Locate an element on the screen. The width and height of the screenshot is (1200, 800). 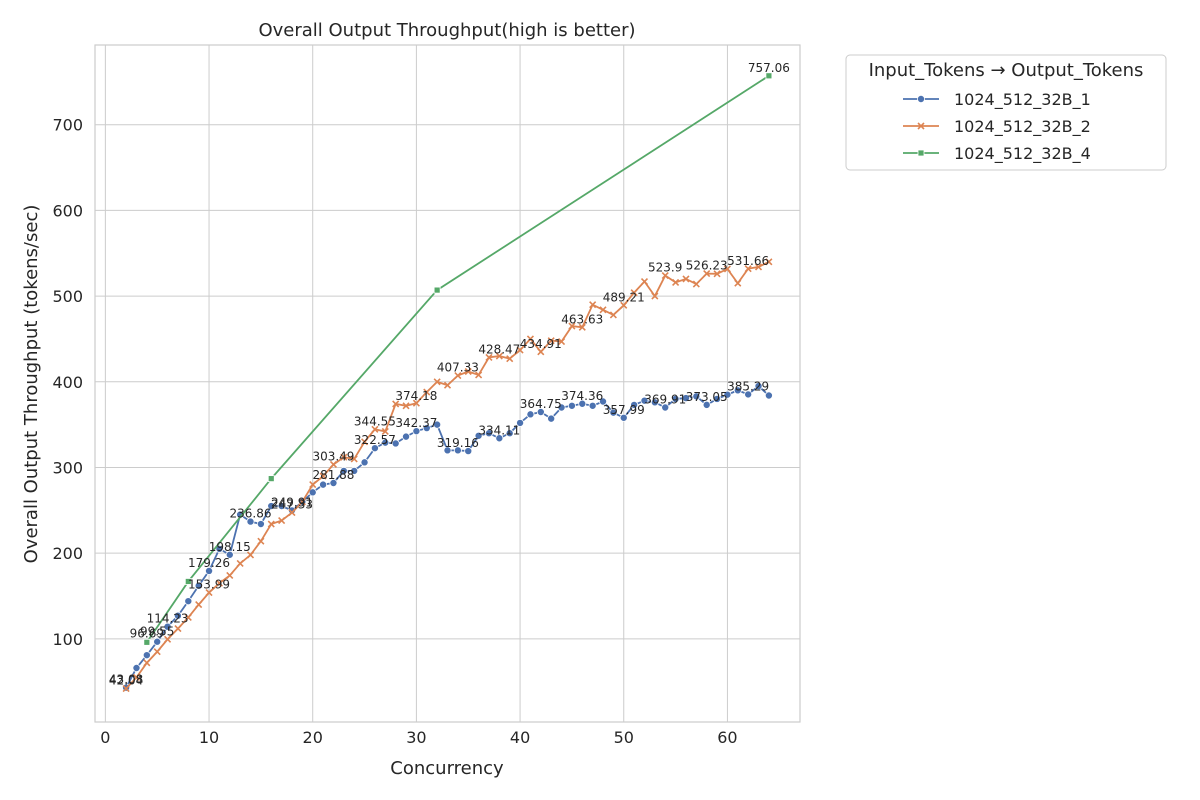
data-label: 385.29 is located at coordinates (748, 386).